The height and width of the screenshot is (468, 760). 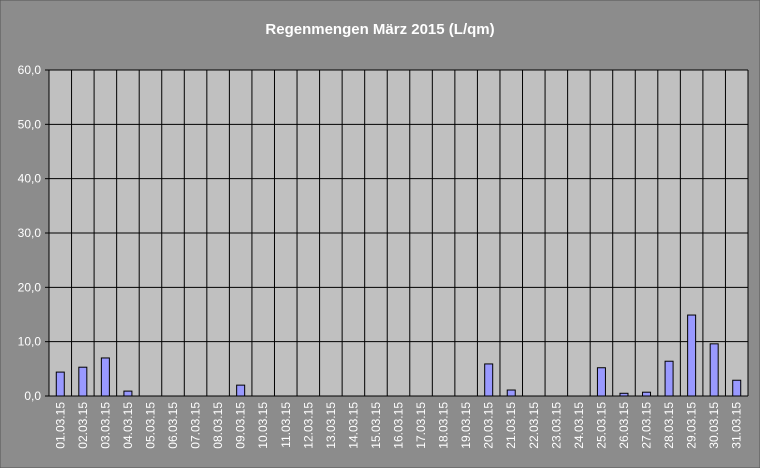 What do you see at coordinates (601, 425) in the screenshot?
I see `x-tick-label: 25.03.15` at bounding box center [601, 425].